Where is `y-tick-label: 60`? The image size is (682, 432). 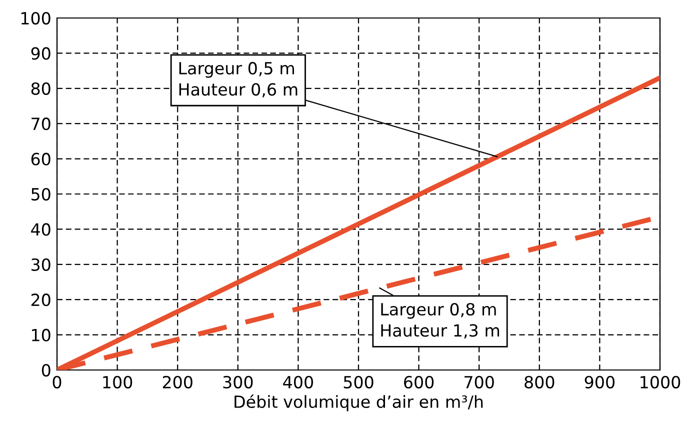 y-tick-label: 60 is located at coordinates (40, 159).